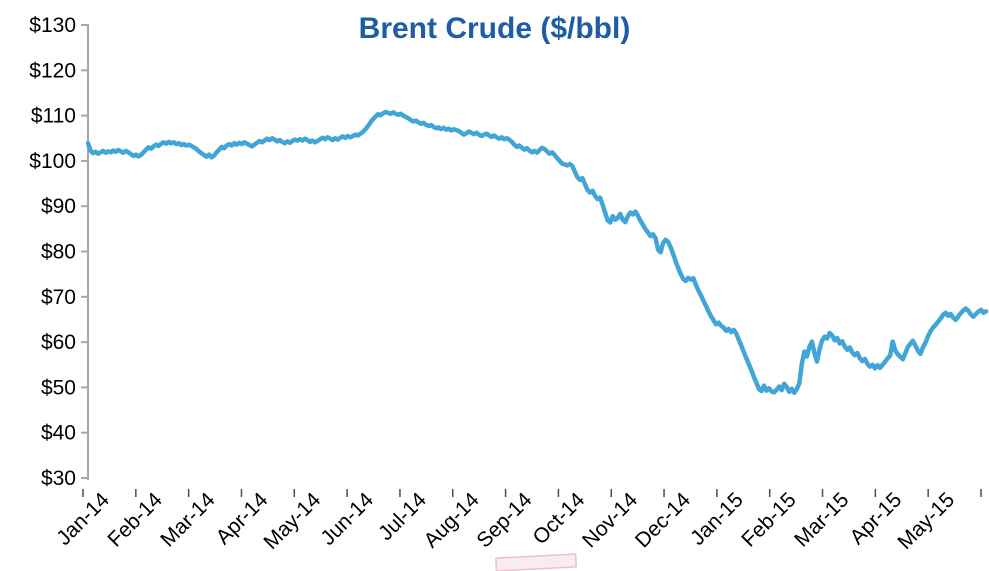 This screenshot has width=989, height=571. I want to click on y-tick-label: $130, so click(52, 25).